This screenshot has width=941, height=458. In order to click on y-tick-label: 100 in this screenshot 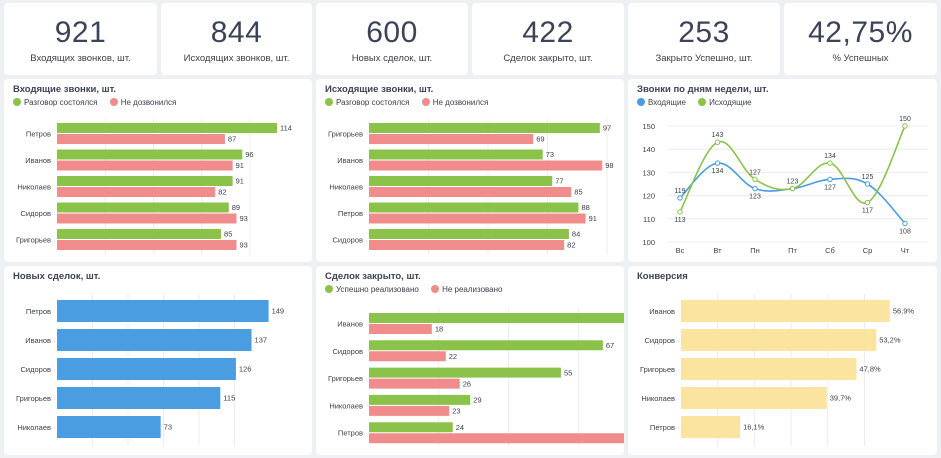, I will do `click(648, 242)`.